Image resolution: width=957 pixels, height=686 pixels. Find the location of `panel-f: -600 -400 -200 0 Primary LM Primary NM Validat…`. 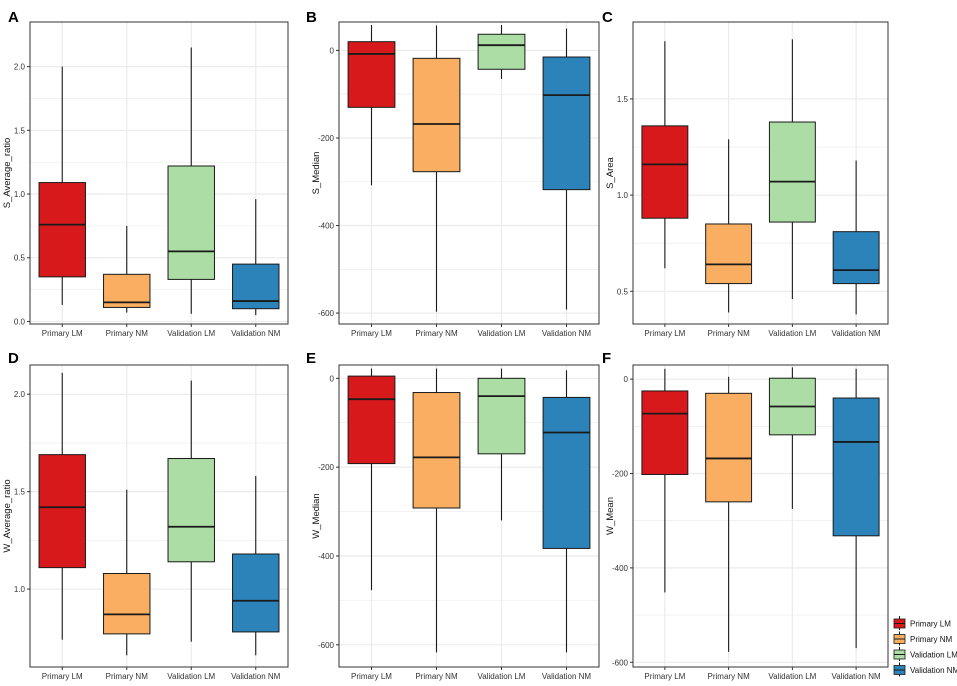

panel-f: -600 -400 -200 0 Primary LM Primary NM Validat… is located at coordinates (745, 515).